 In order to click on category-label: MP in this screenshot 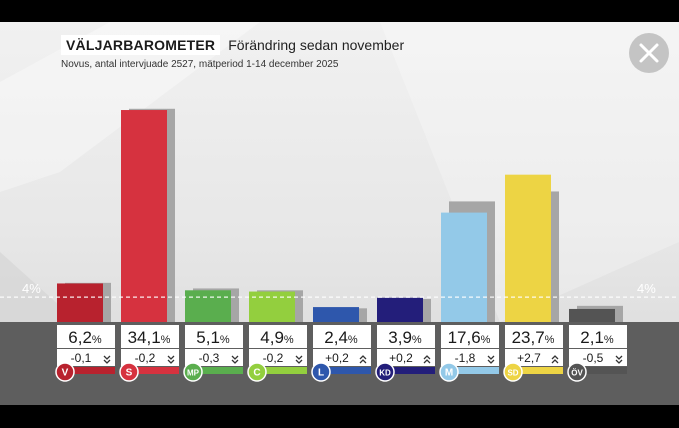, I will do `click(193, 373)`.